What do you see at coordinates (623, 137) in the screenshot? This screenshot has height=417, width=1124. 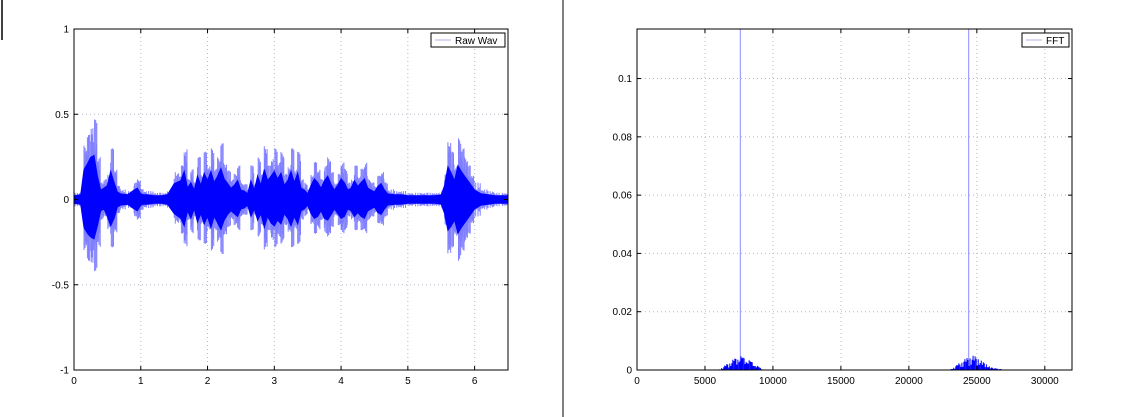 I see `y-tick-label: 0.08` at bounding box center [623, 137].